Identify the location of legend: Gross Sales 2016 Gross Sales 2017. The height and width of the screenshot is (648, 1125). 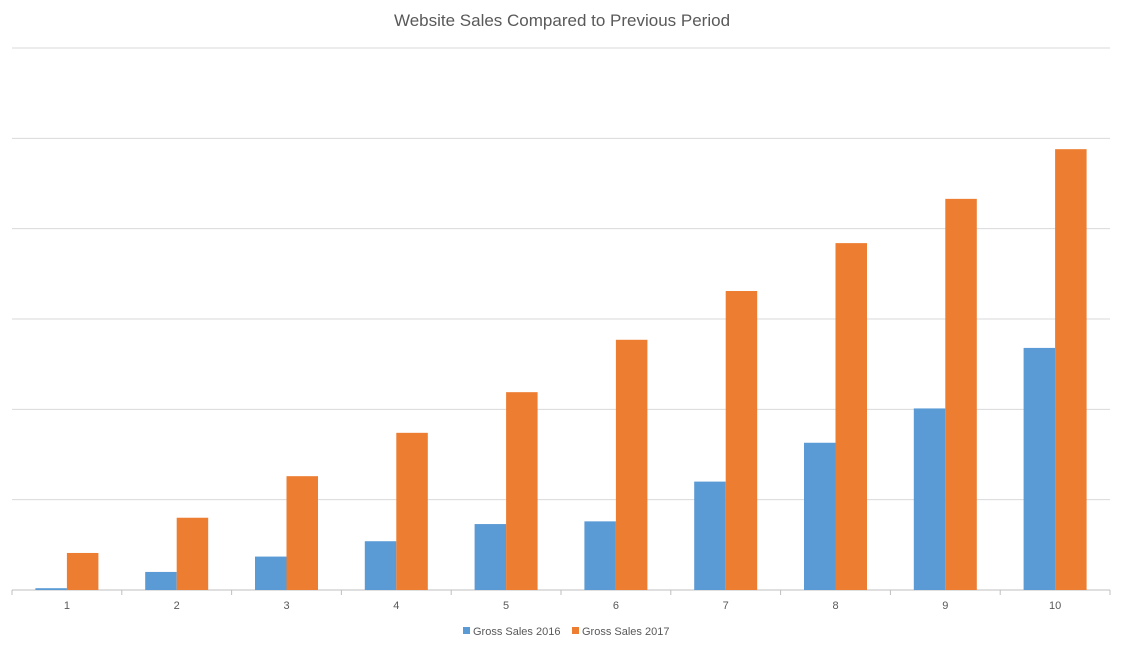
(566, 632).